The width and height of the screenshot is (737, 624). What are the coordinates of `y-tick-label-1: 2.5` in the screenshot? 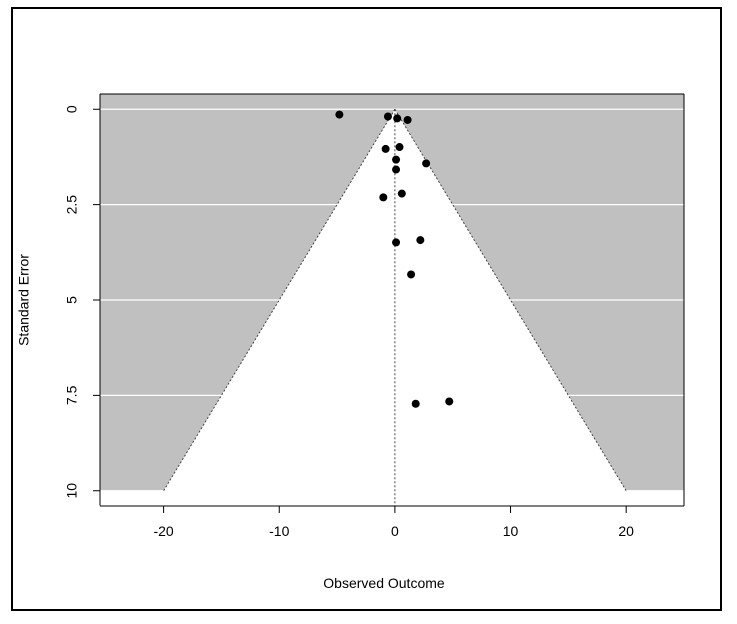 It's located at (72, 205).